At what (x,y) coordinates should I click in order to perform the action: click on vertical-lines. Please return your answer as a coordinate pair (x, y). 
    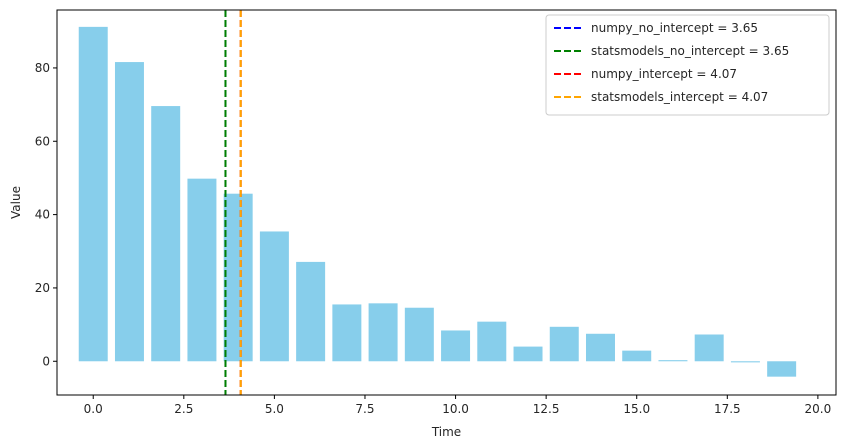
    Looking at the image, I should click on (233, 202).